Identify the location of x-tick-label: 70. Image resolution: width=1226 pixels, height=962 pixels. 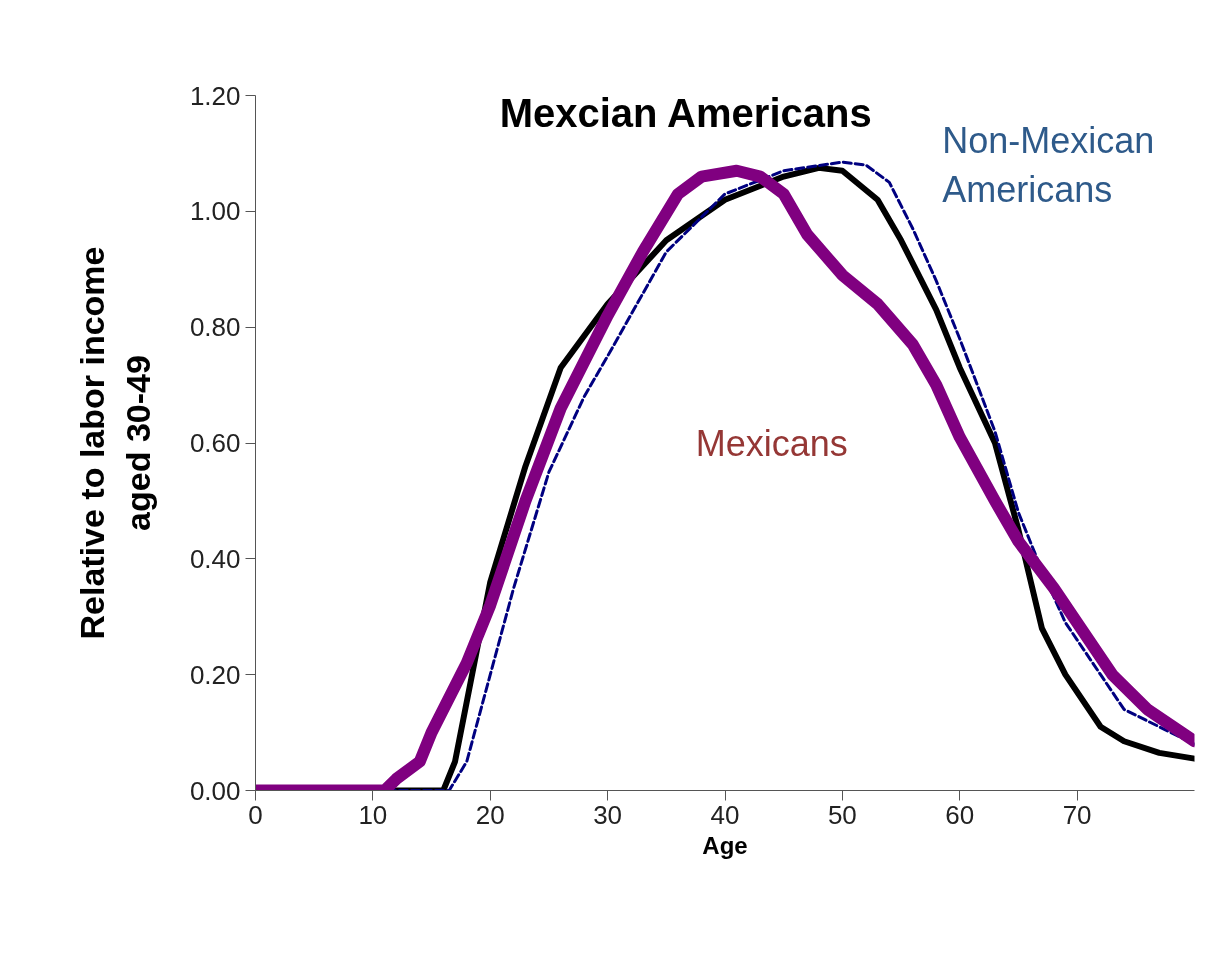
(1077, 814).